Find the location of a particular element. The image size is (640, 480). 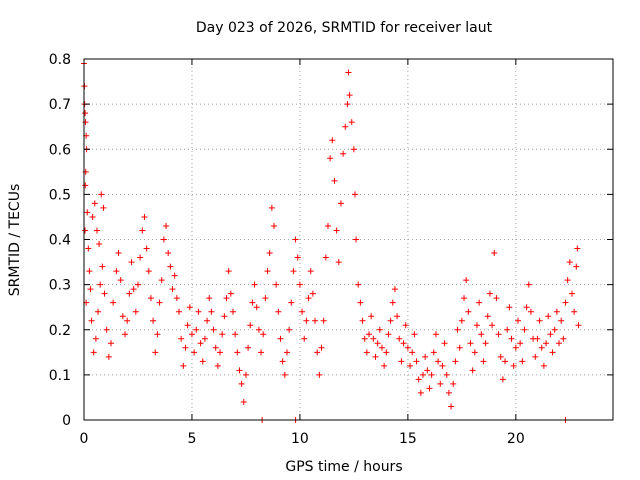

y-tick-label: 0.8 is located at coordinates (60, 60).